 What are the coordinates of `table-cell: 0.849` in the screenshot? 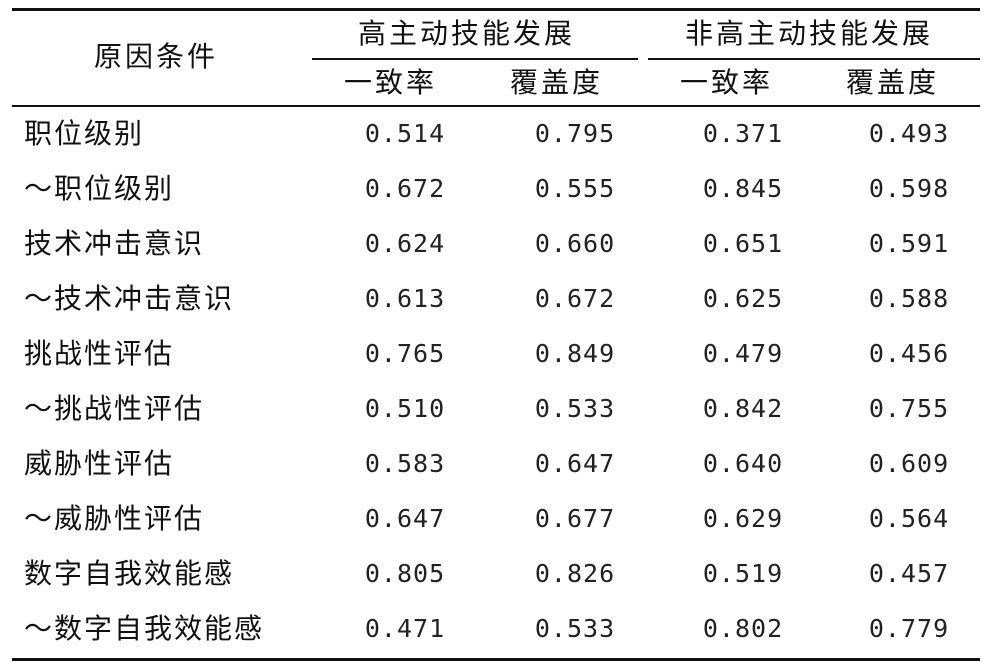 It's located at (575, 353).